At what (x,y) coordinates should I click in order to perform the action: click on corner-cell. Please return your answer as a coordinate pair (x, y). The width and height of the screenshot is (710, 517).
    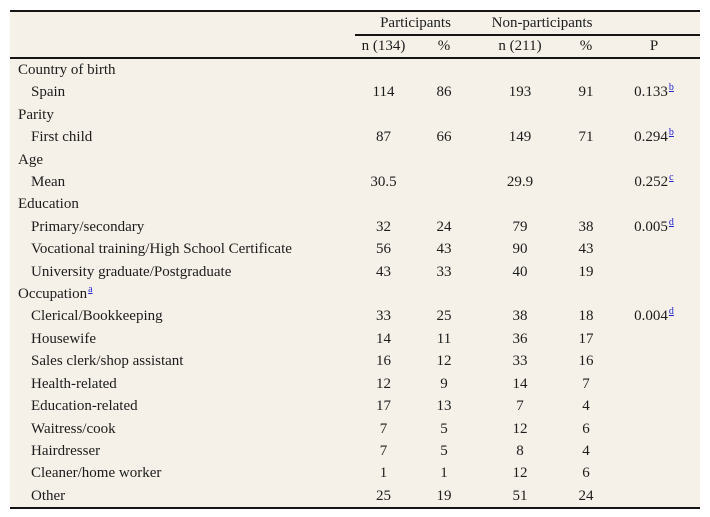
    Looking at the image, I should click on (182, 23).